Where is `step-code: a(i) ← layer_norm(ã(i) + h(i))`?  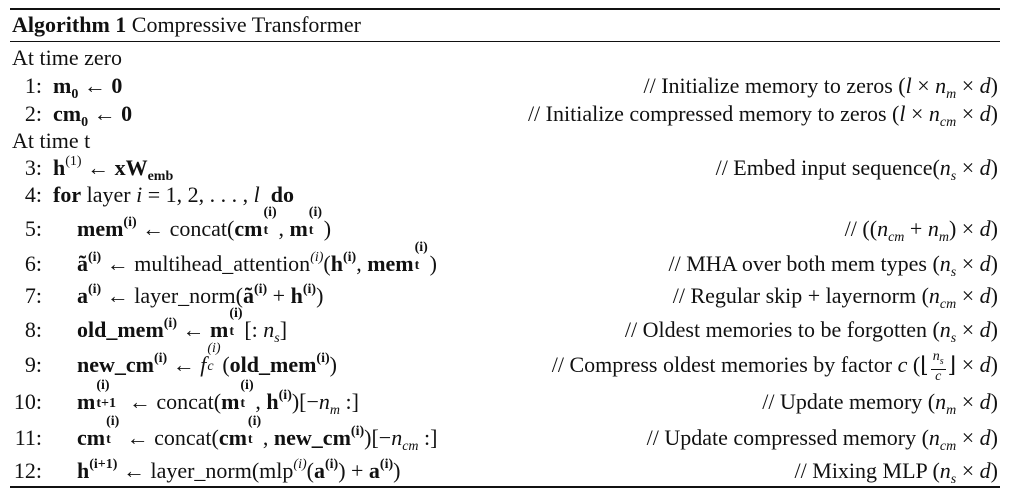 step-code: a(i) ← layer_norm(ã(i) + h(i)) is located at coordinates (200, 295).